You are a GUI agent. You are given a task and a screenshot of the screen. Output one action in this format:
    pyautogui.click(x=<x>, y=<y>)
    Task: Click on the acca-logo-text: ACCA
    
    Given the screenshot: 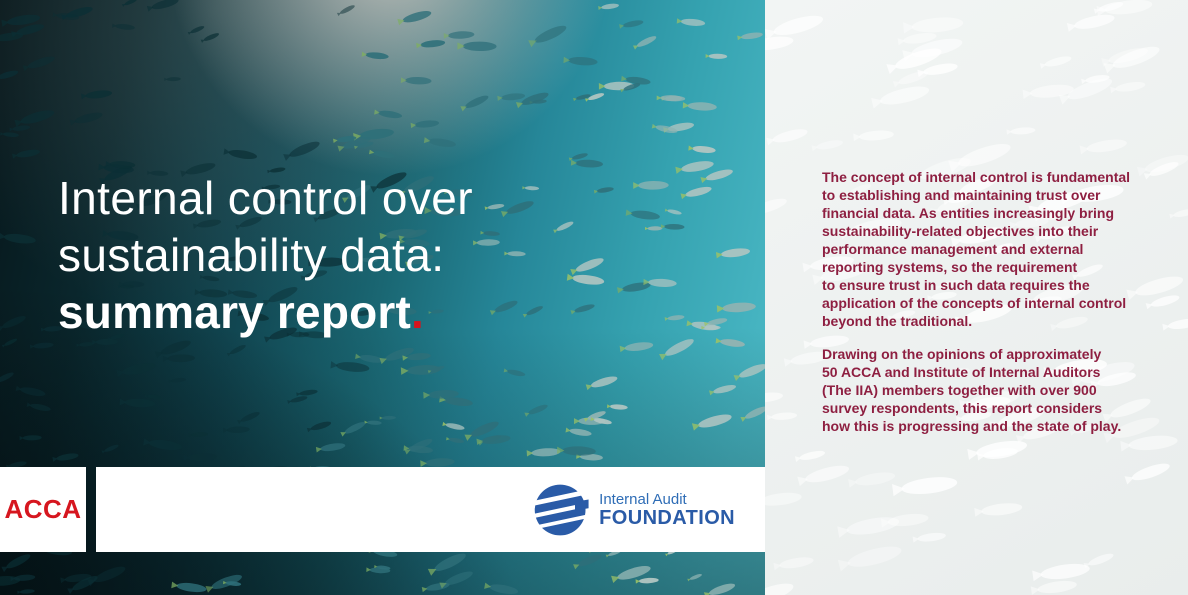 What is the action you would take?
    pyautogui.click(x=43, y=509)
    